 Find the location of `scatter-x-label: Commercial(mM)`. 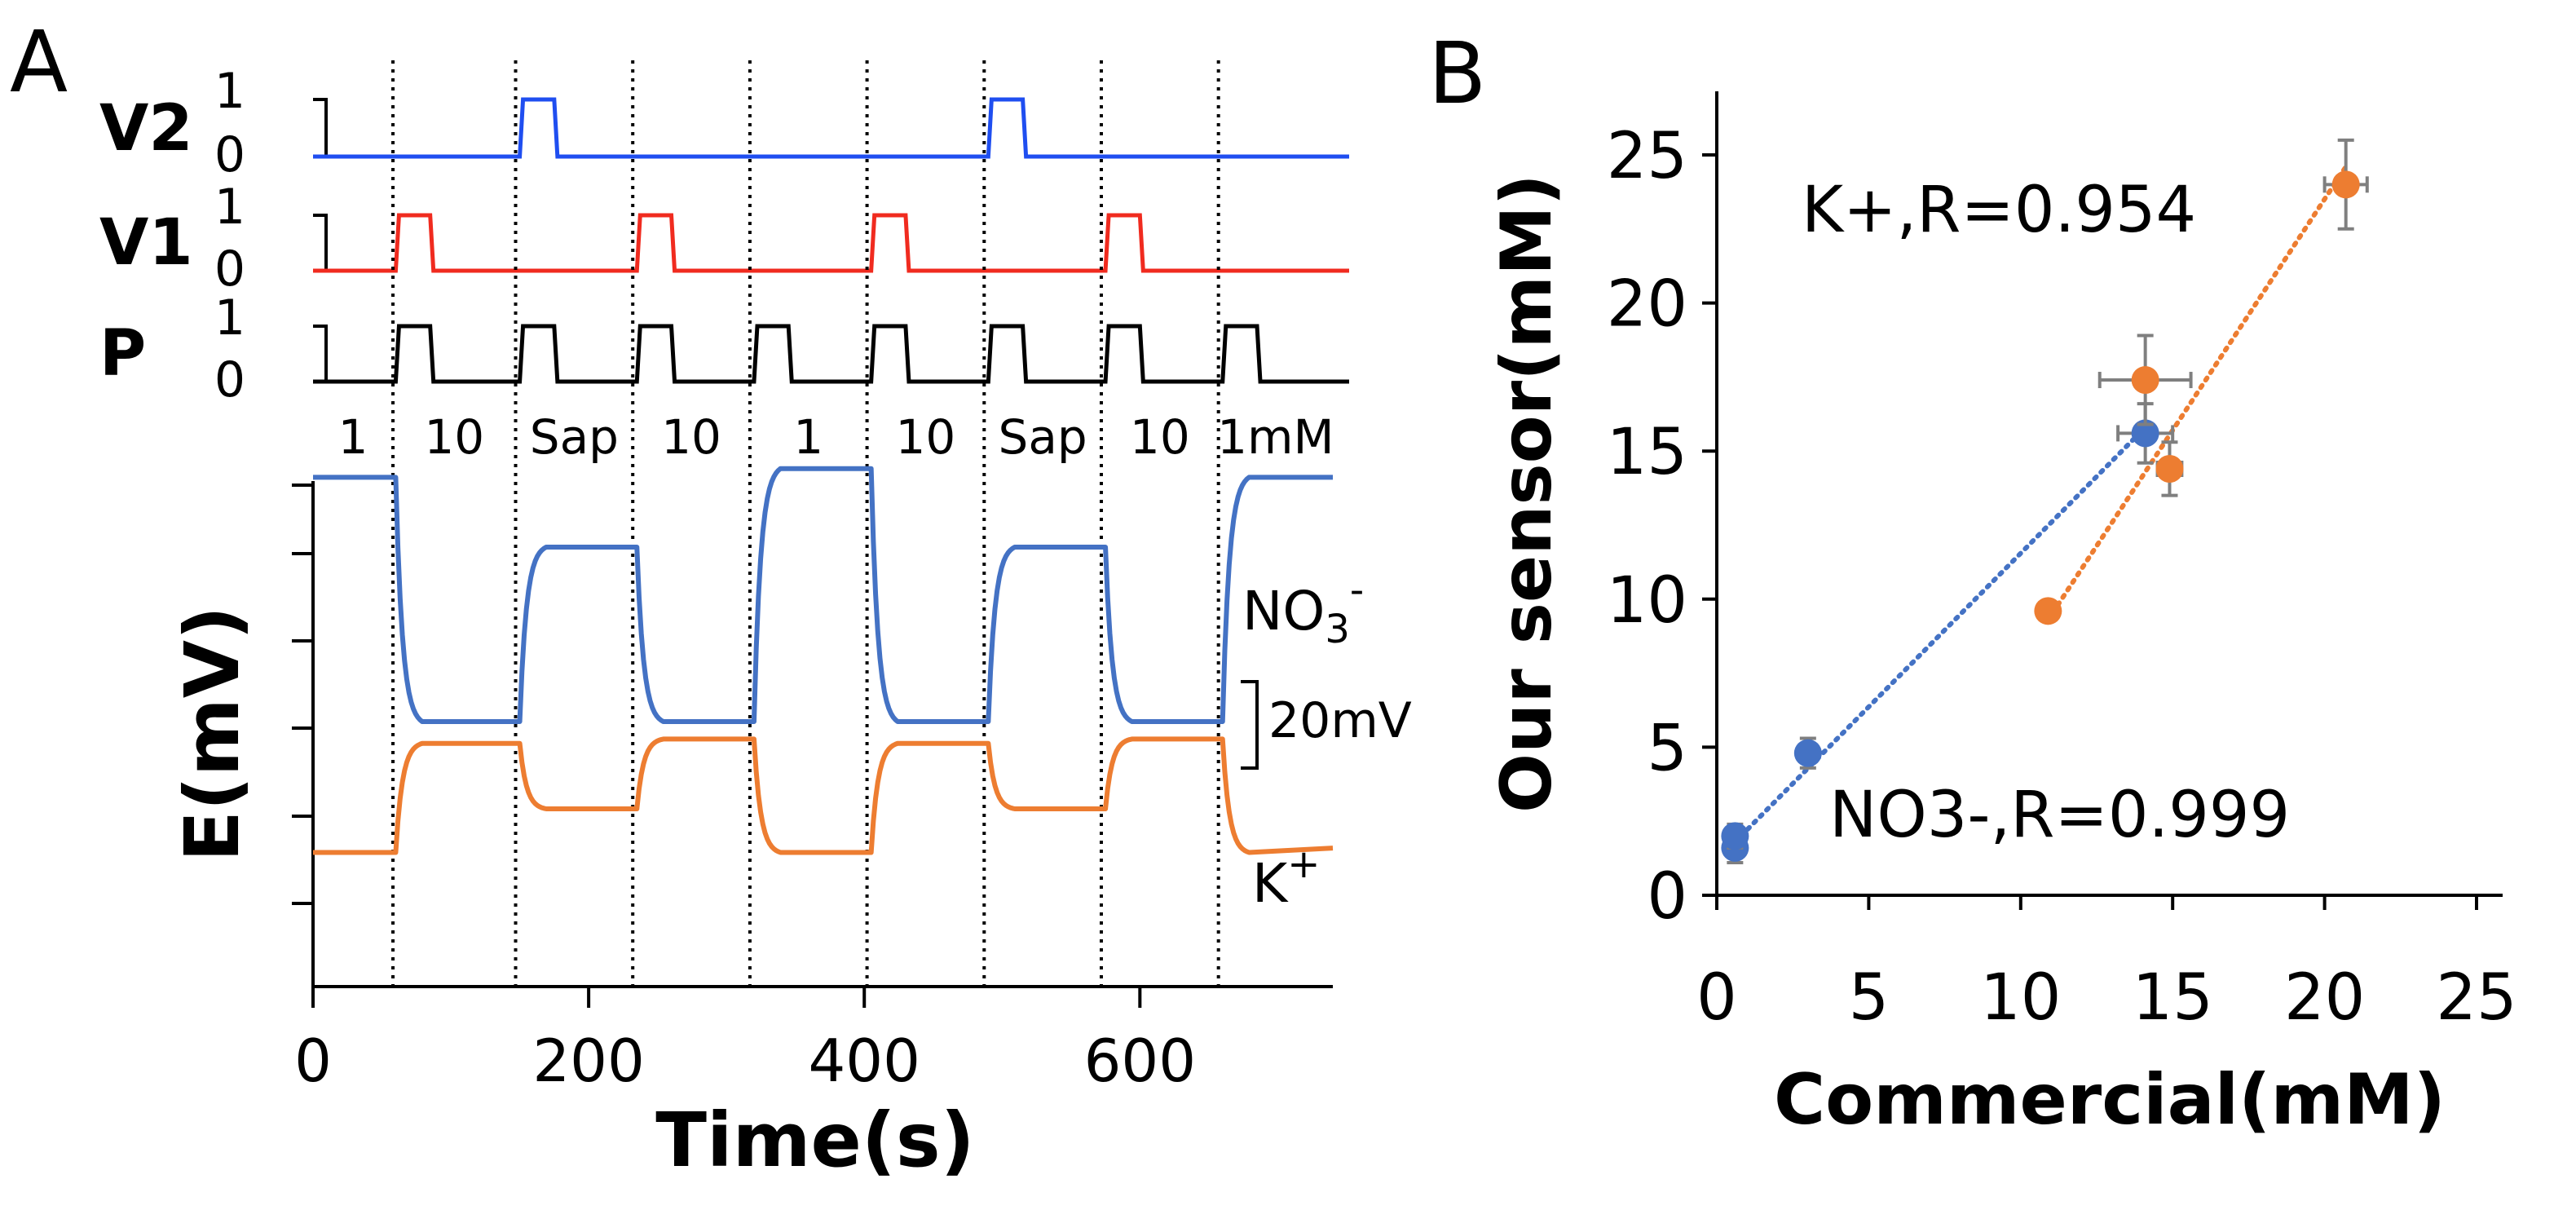

scatter-x-label: Commercial(mM) is located at coordinates (2110, 1100).